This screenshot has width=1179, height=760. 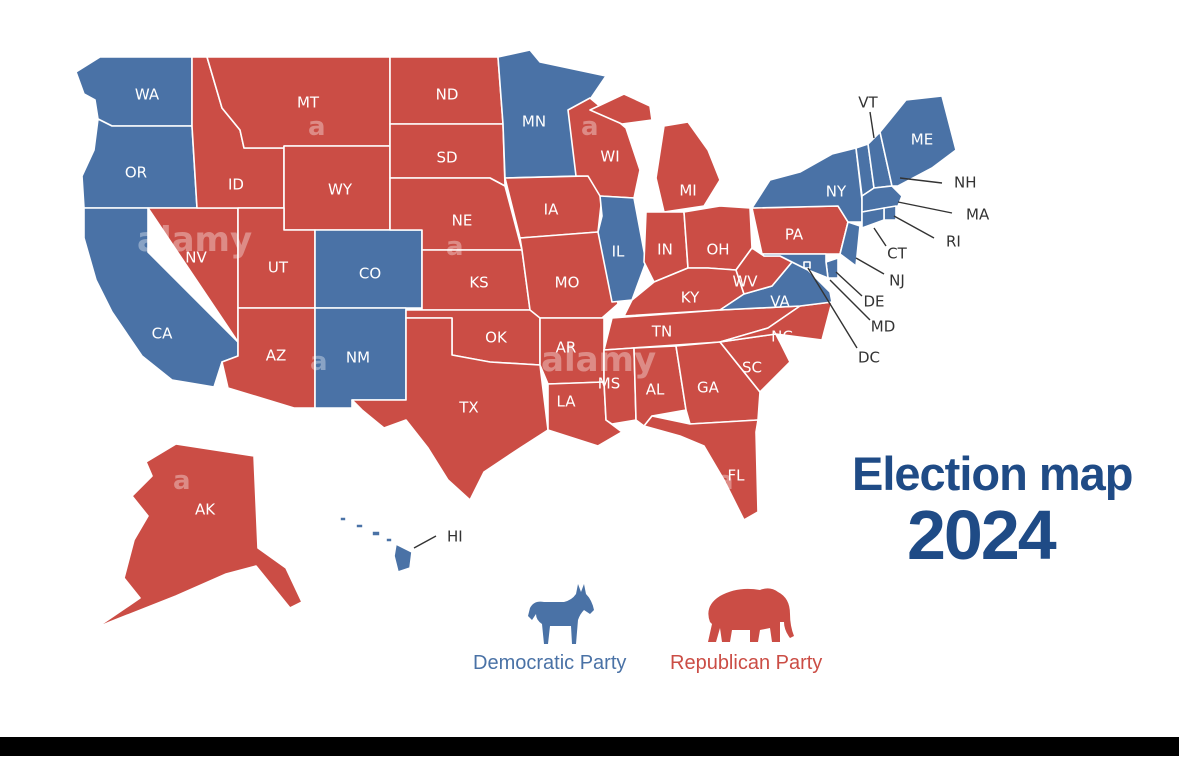 What do you see at coordinates (589, 746) in the screenshot?
I see `footer-bar` at bounding box center [589, 746].